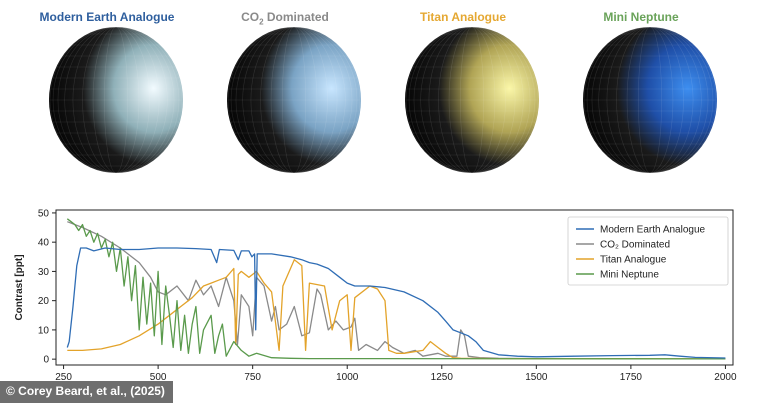 This screenshot has height=403, width=768. Describe the element at coordinates (629, 275) in the screenshot. I see `legend-label: Mini Neptune` at that location.